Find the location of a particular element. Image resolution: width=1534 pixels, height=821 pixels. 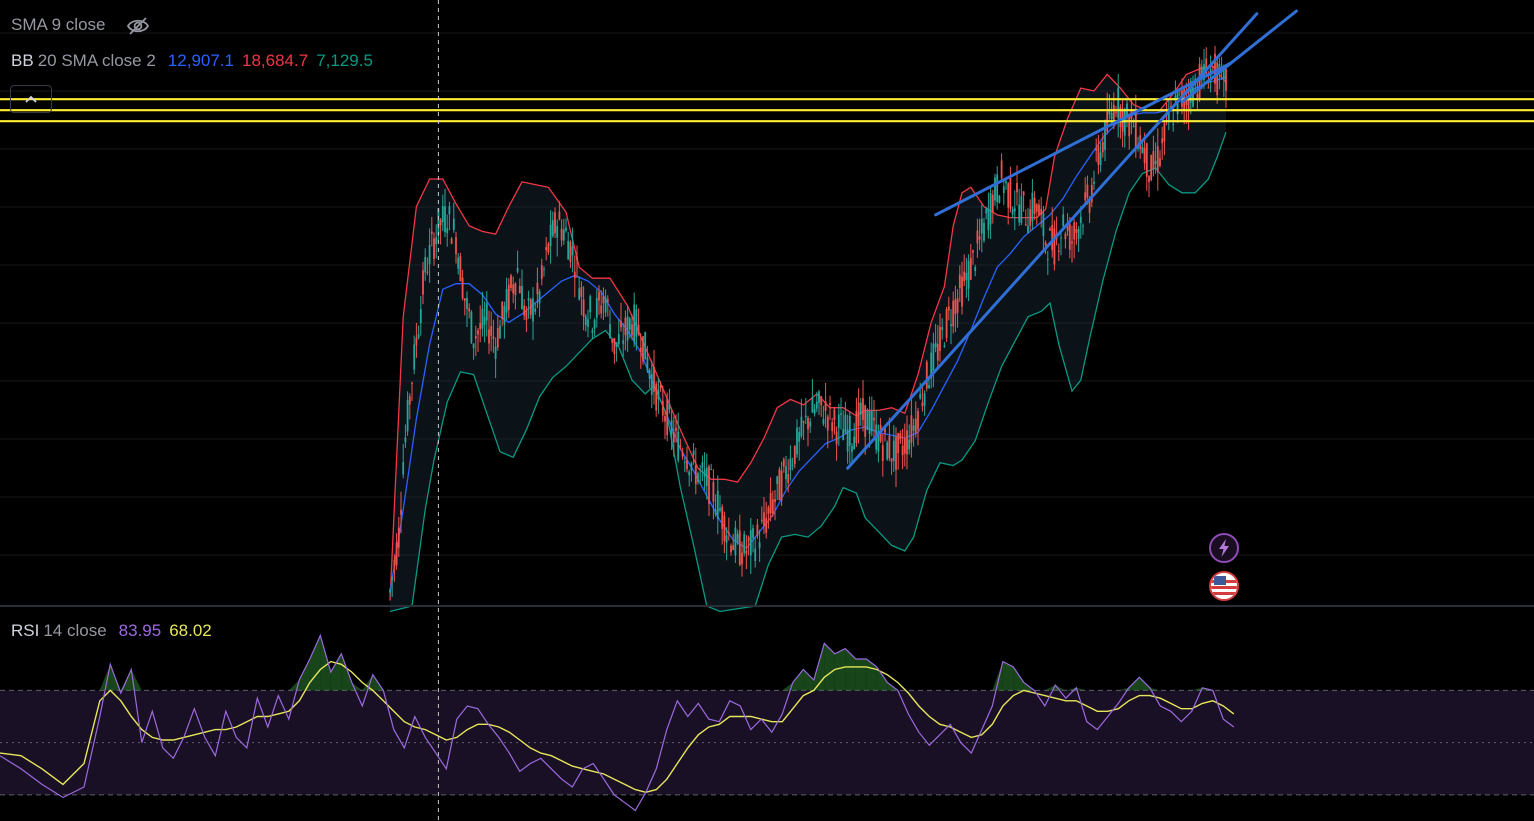

chevron-up-icon is located at coordinates (31, 99).